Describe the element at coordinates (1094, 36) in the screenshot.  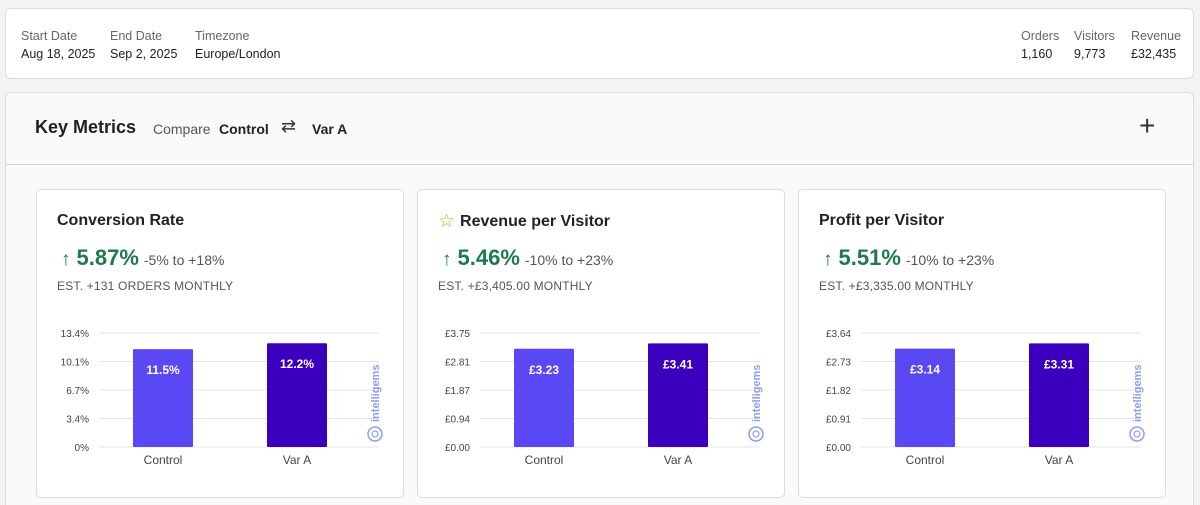
I see `visitors-label: Visitors` at that location.